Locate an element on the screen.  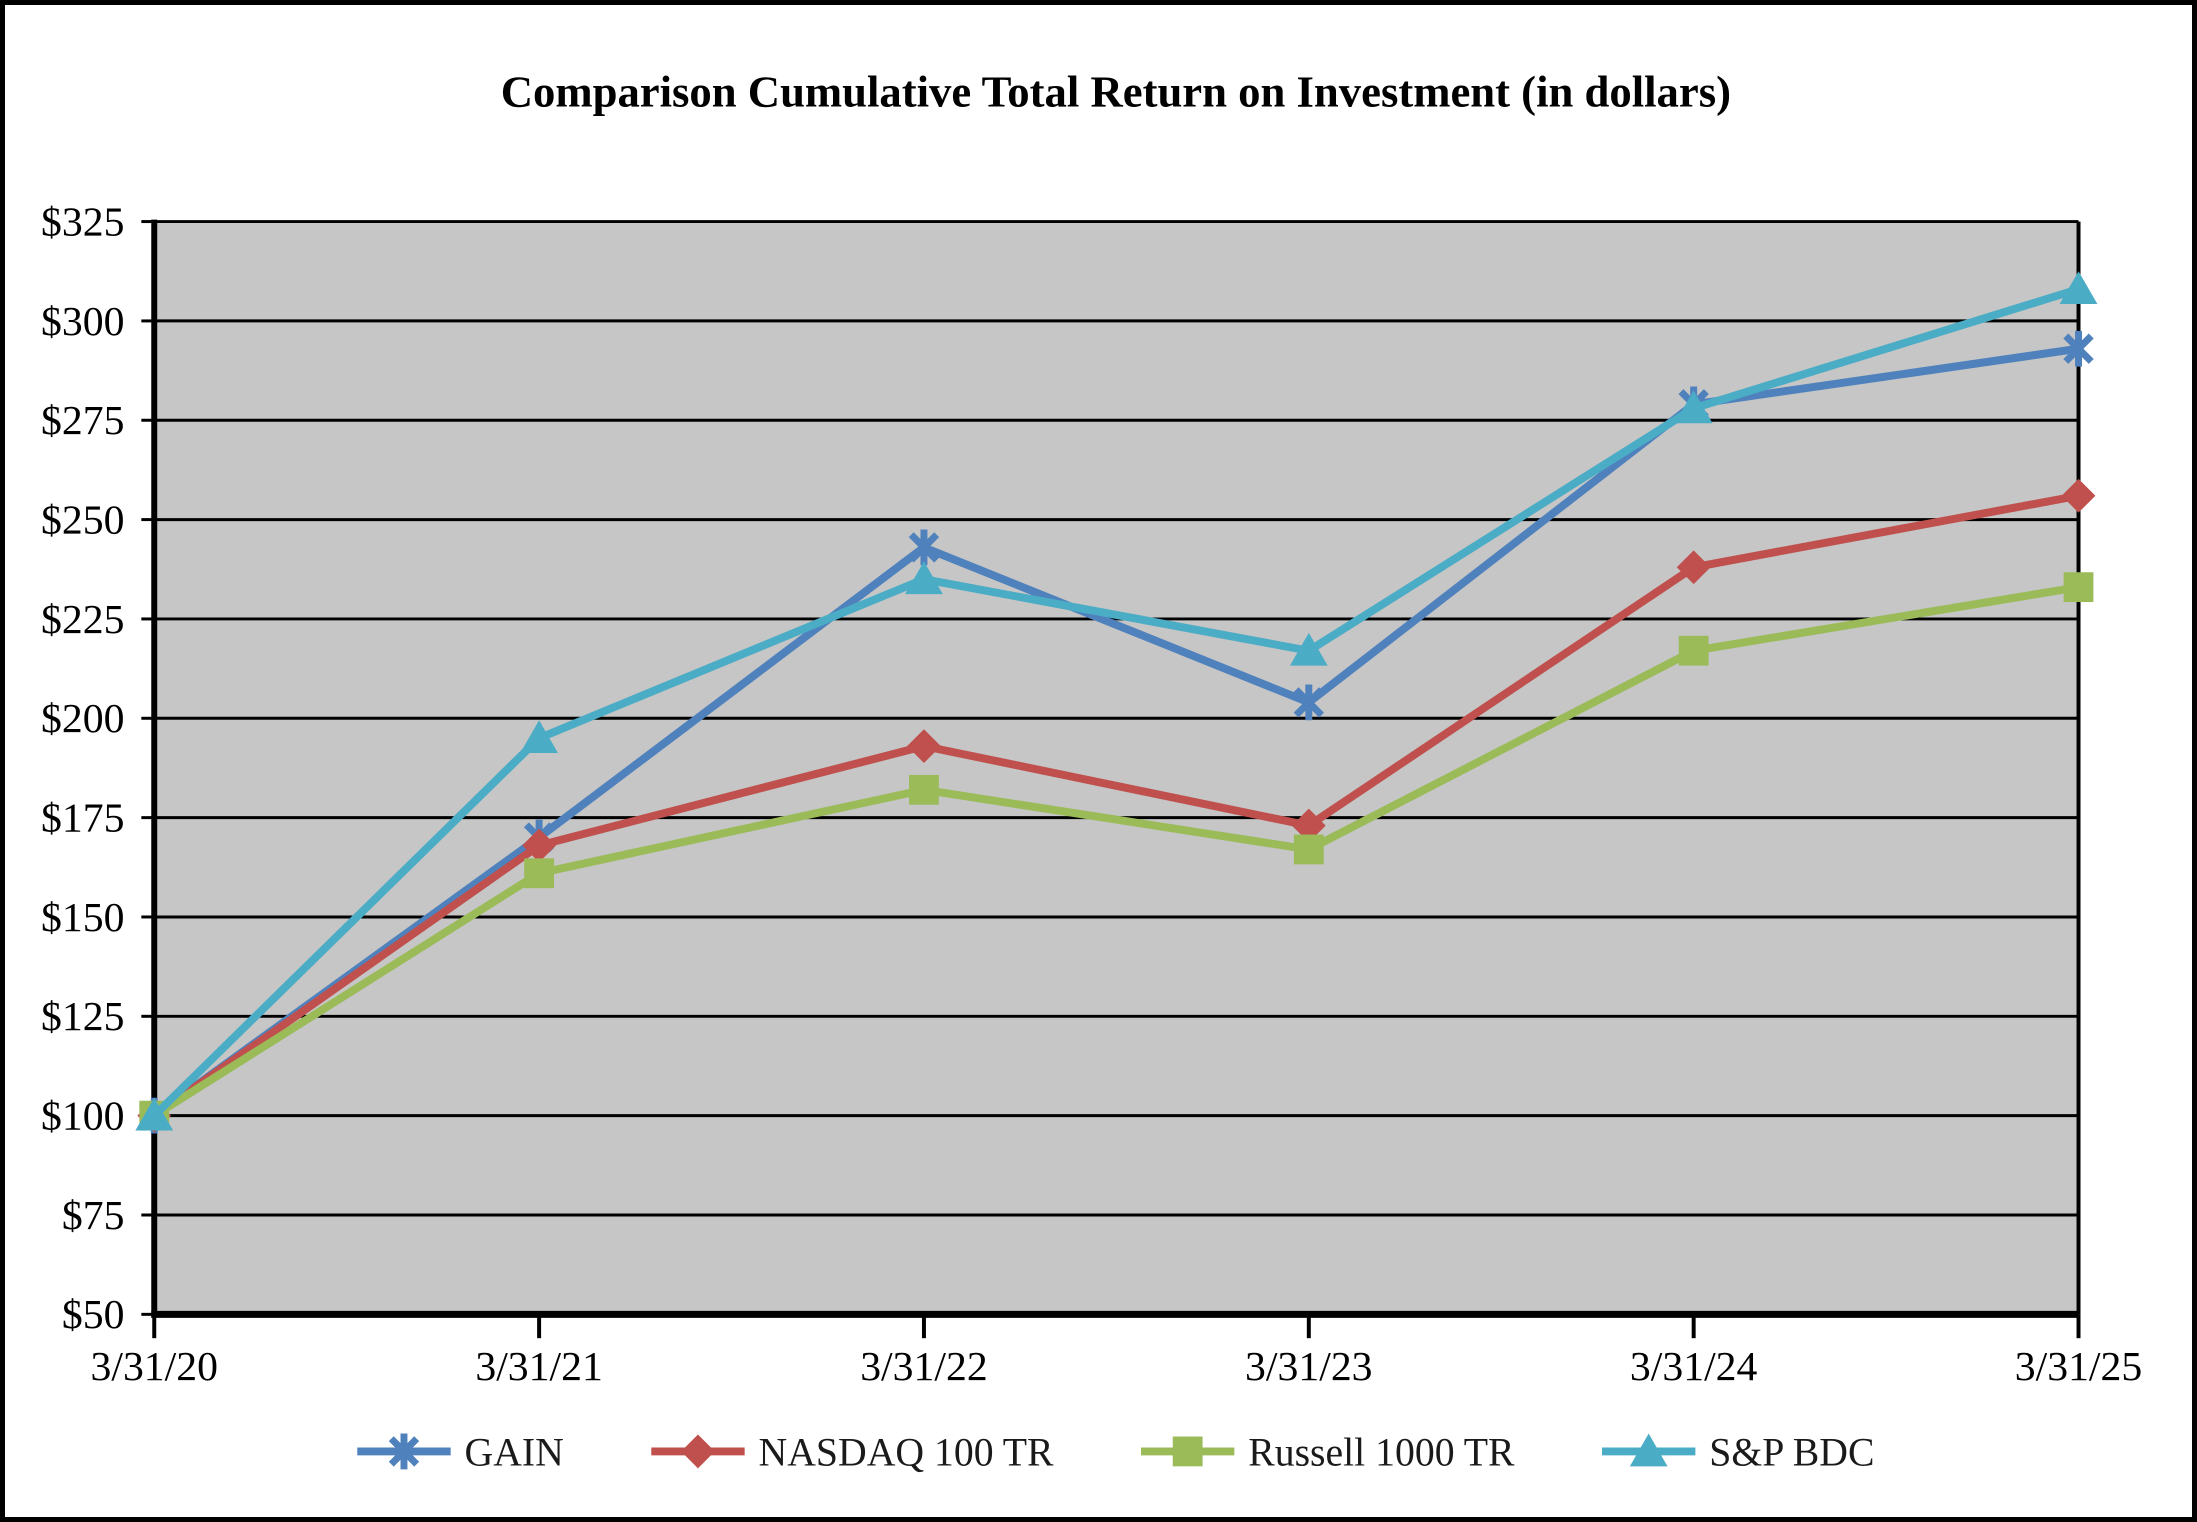
y-tick-label: $225 is located at coordinates (82, 620).